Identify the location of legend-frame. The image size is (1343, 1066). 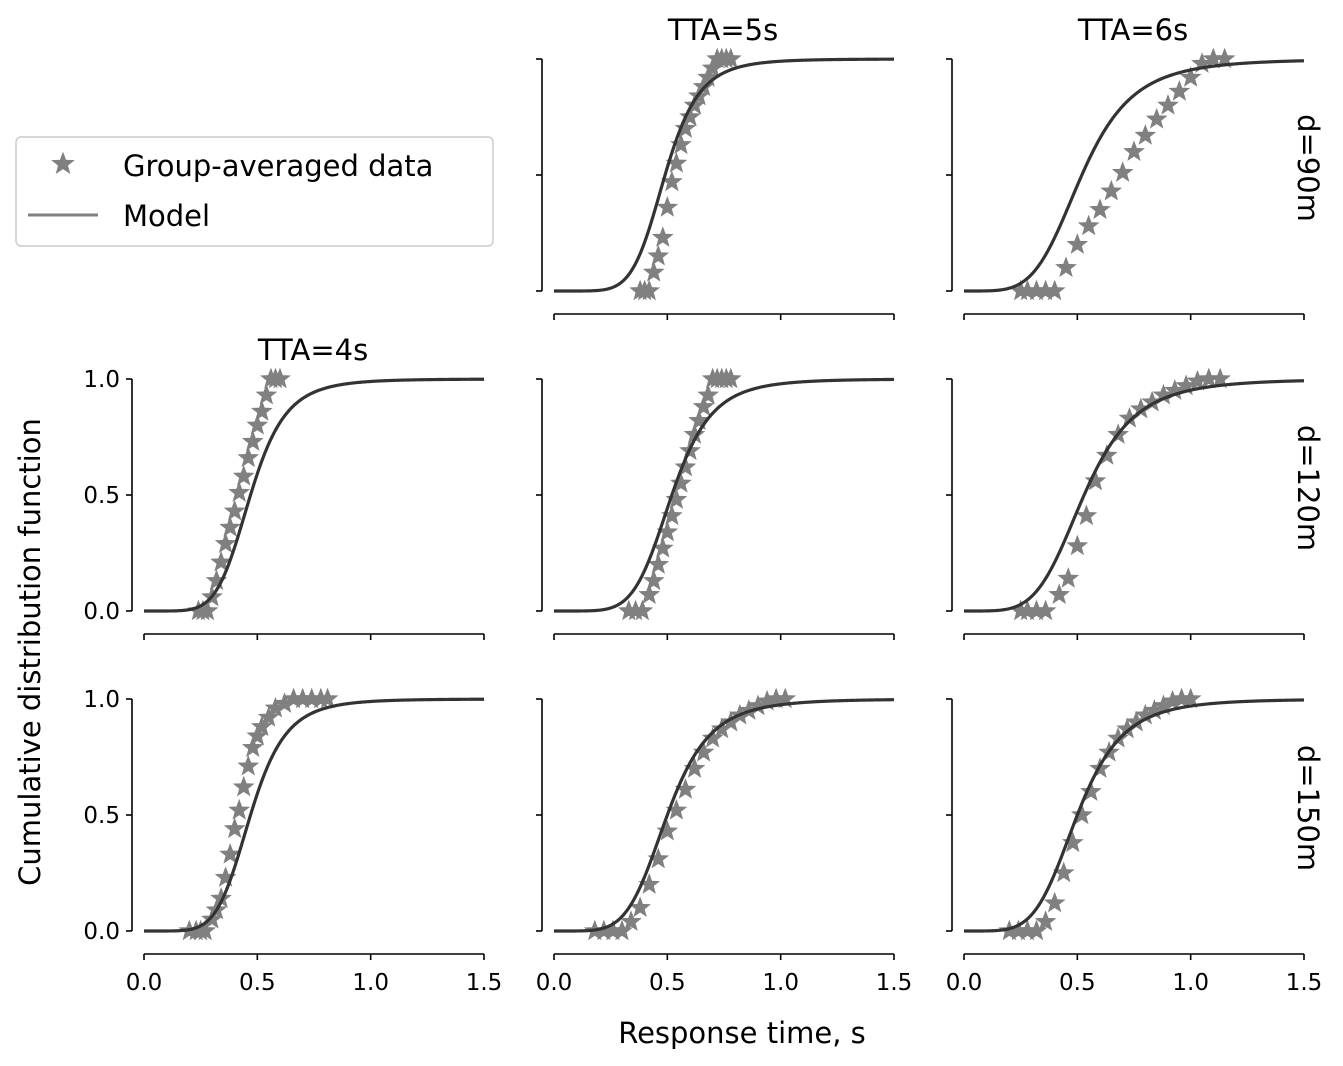
(254, 191).